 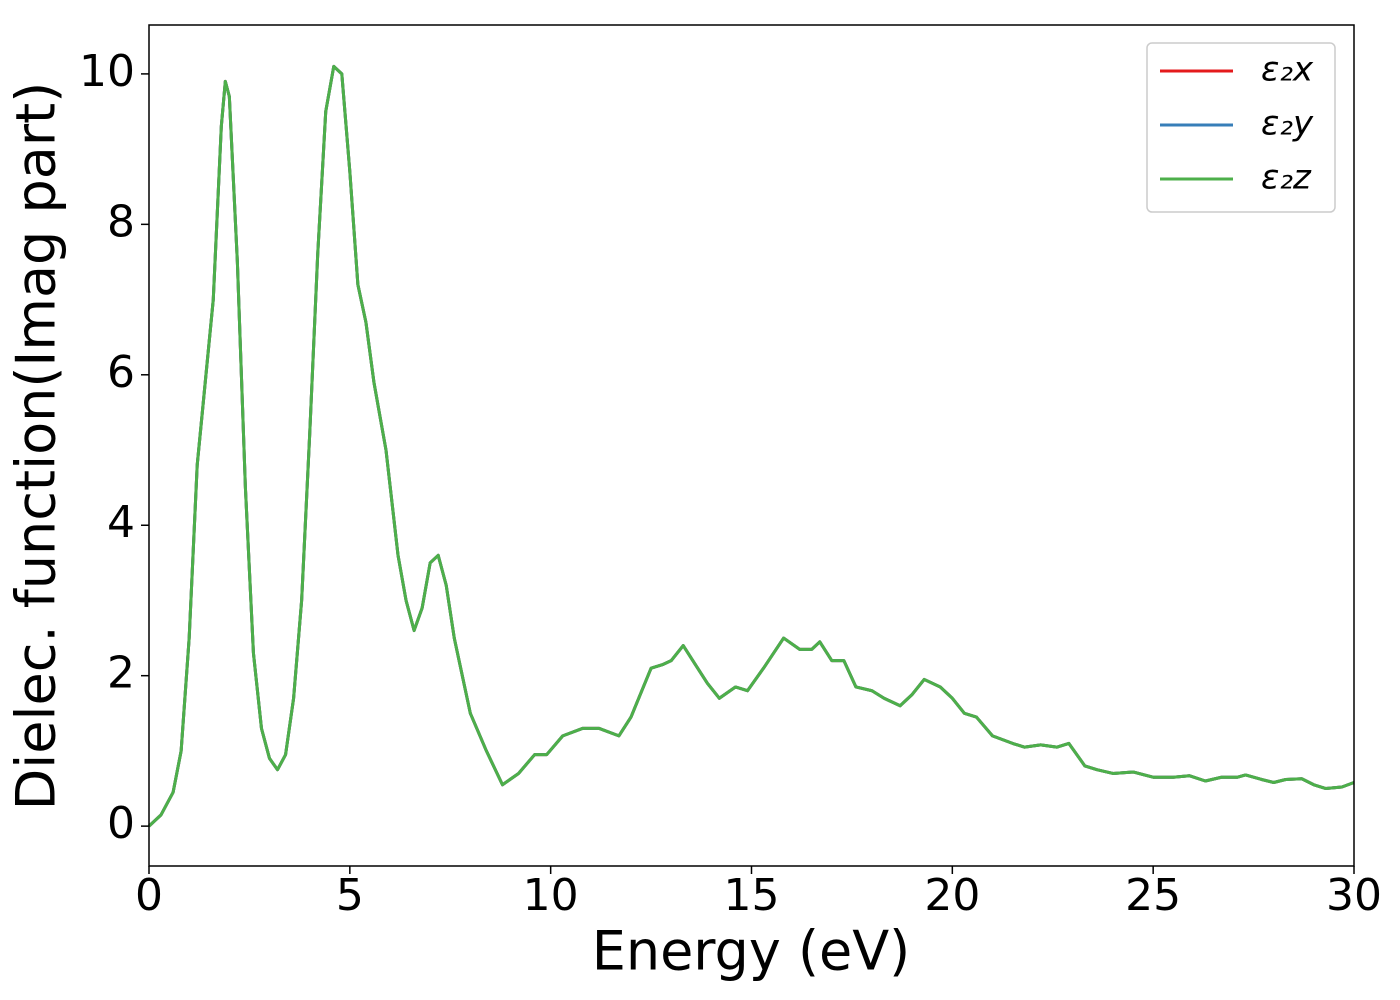 I want to click on y-tick-label: 2, so click(x=121, y=673).